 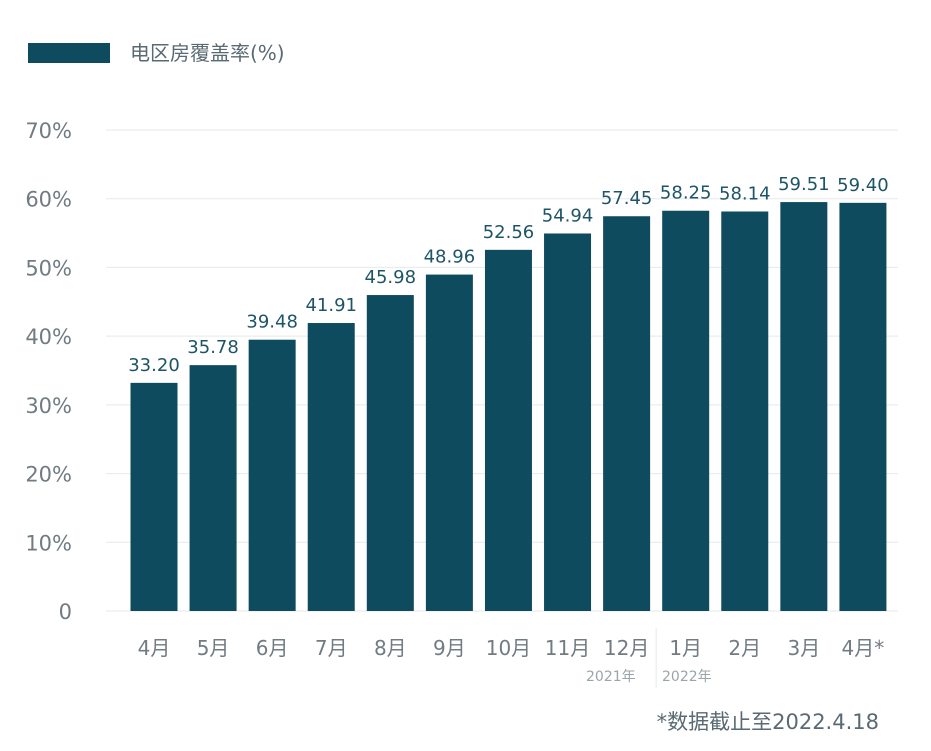 What do you see at coordinates (48, 131) in the screenshot?
I see `y-tick-label: 70%` at bounding box center [48, 131].